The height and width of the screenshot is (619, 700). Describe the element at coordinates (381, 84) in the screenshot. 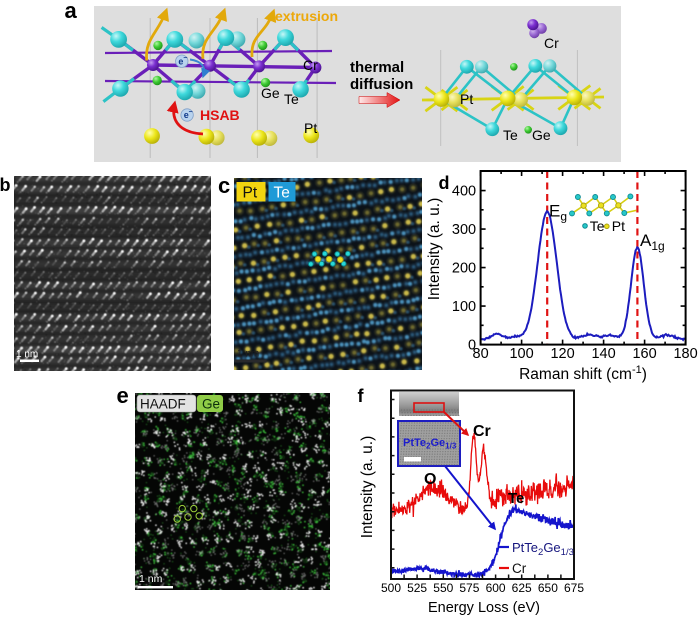

I see `svg-text: diffusion` at that location.